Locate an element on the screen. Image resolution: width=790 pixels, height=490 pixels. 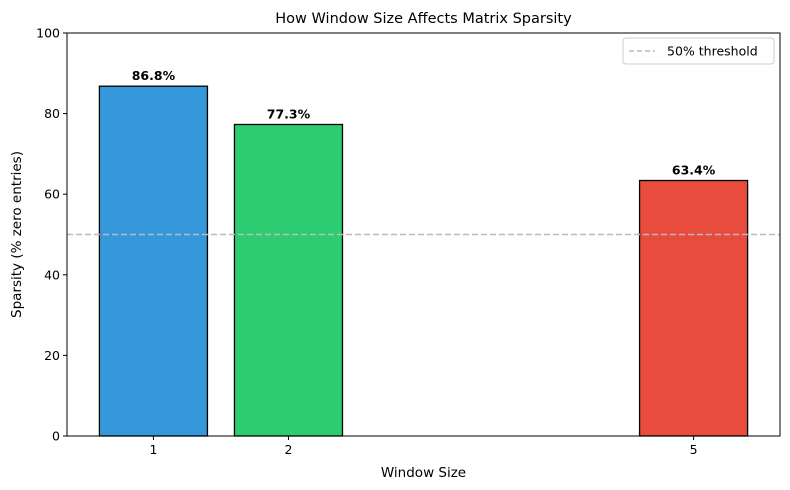
x-tick-label: 1 is located at coordinates (153, 449).